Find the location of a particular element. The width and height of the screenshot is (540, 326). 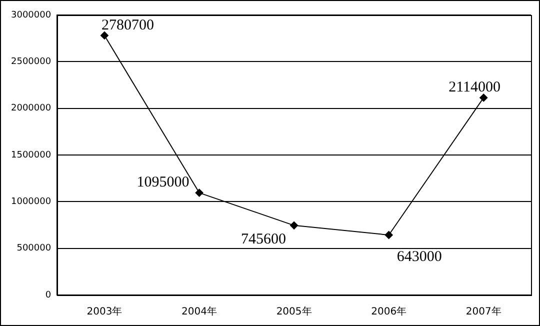

x-tick-label: 2004年 is located at coordinates (199, 312).